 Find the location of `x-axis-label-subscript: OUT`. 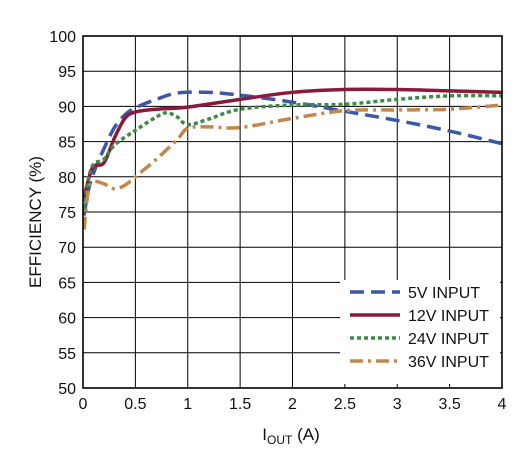

x-axis-label-subscript: OUT is located at coordinates (280, 440).